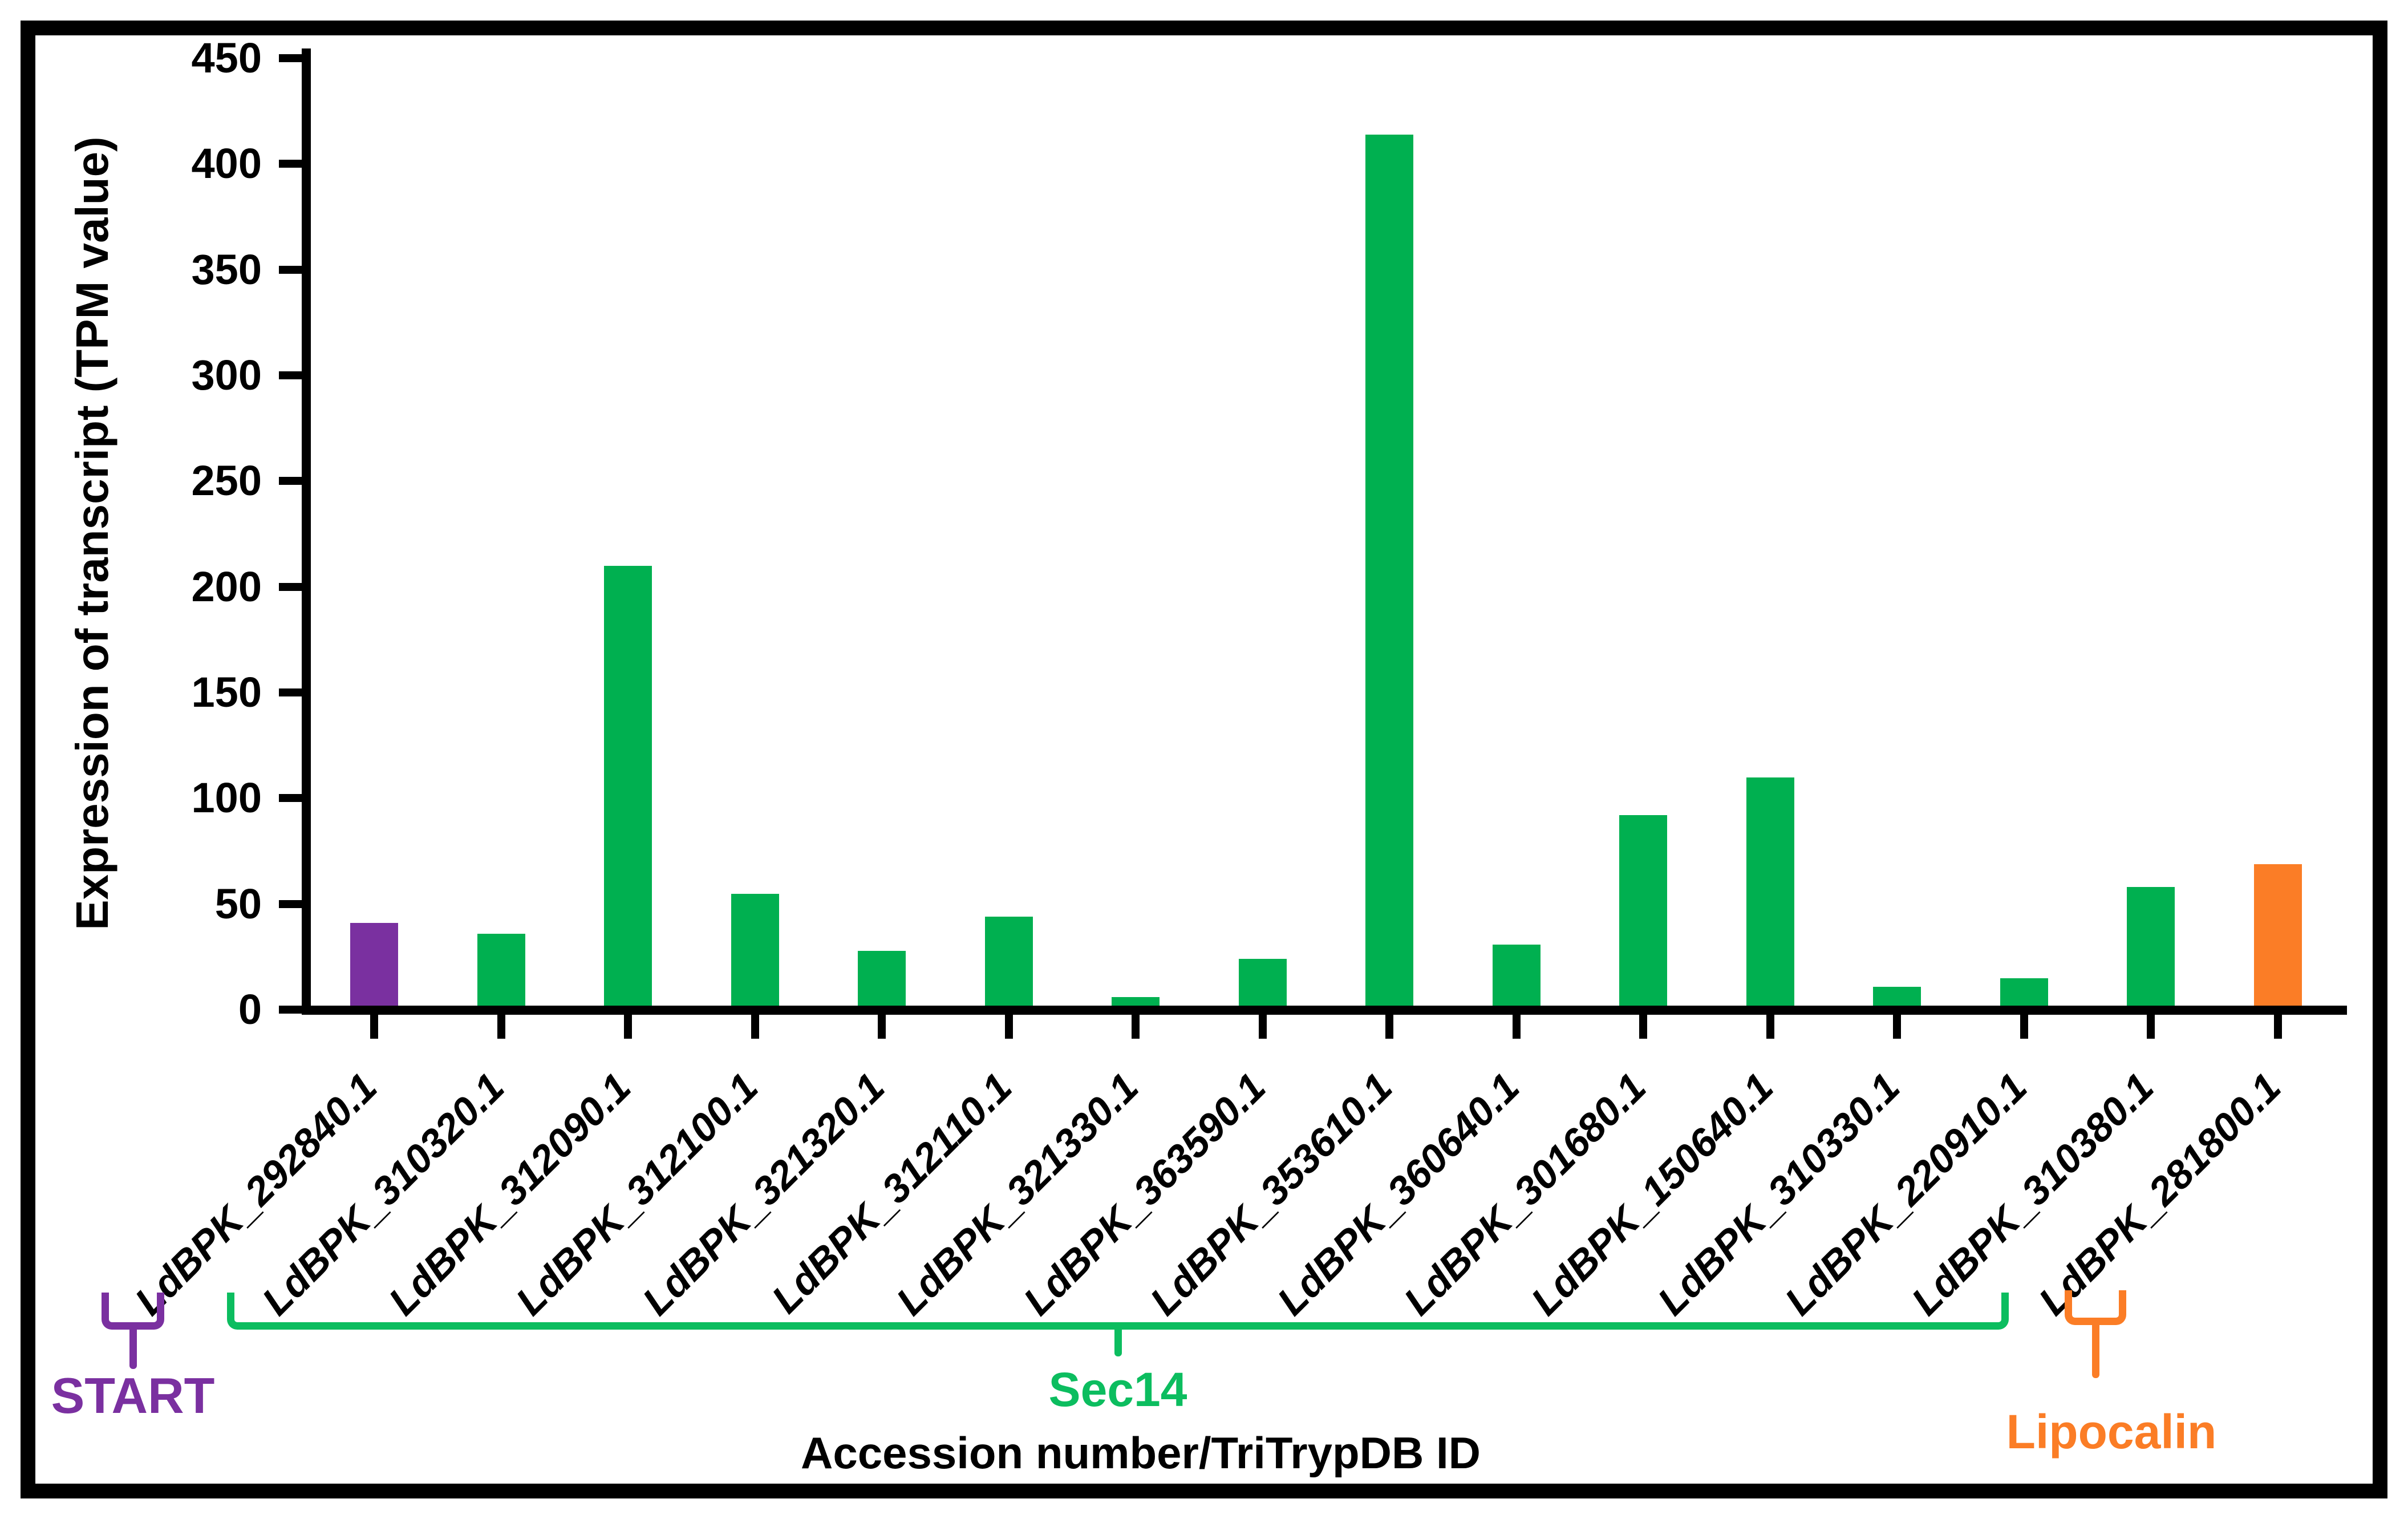 The width and height of the screenshot is (2408, 1519). Describe the element at coordinates (2111, 1432) in the screenshot. I see `group-label-lipocalin: Lipocalin` at that location.